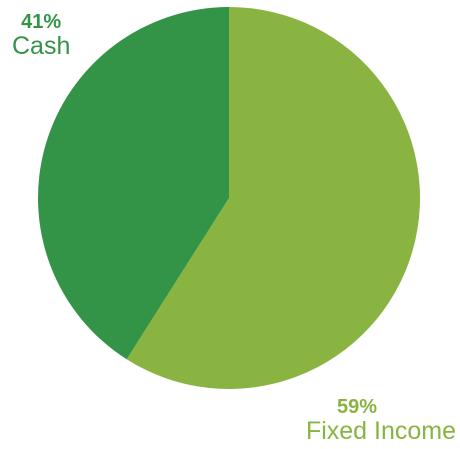 Image resolution: width=460 pixels, height=449 pixels. I want to click on fixed-income-name-label: Fixed Income, so click(380, 431).